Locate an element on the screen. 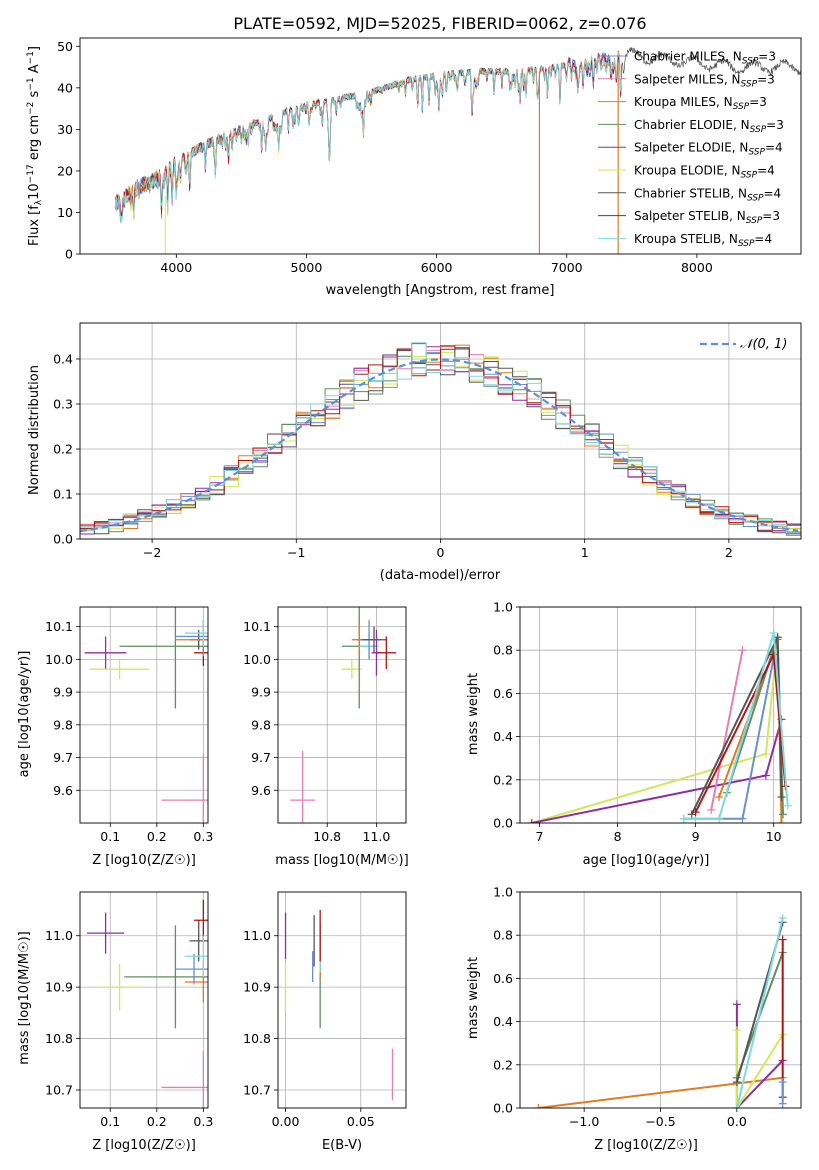  y-tick-label: 40 is located at coordinates (65, 87).